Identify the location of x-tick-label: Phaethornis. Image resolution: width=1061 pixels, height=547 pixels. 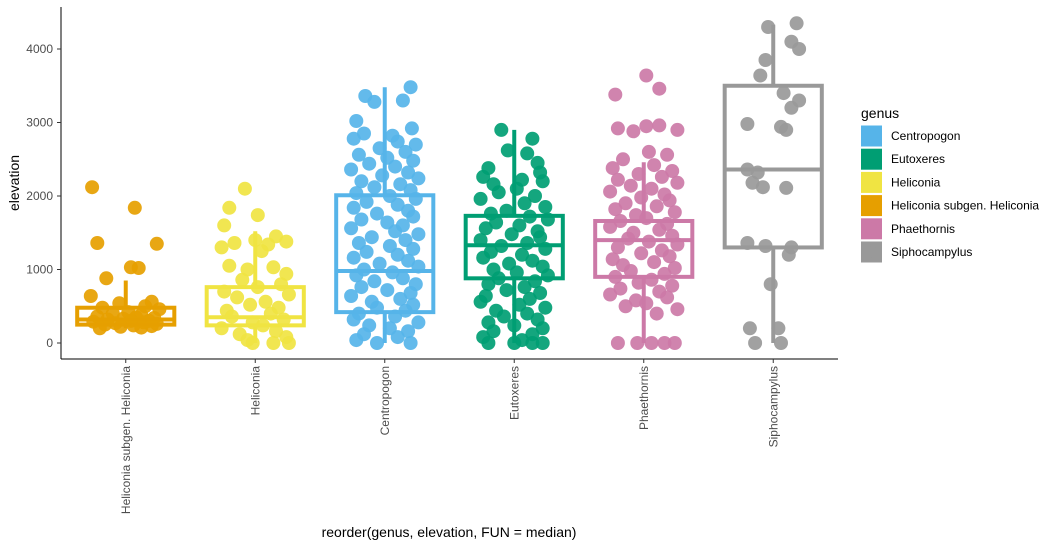
(644, 398).